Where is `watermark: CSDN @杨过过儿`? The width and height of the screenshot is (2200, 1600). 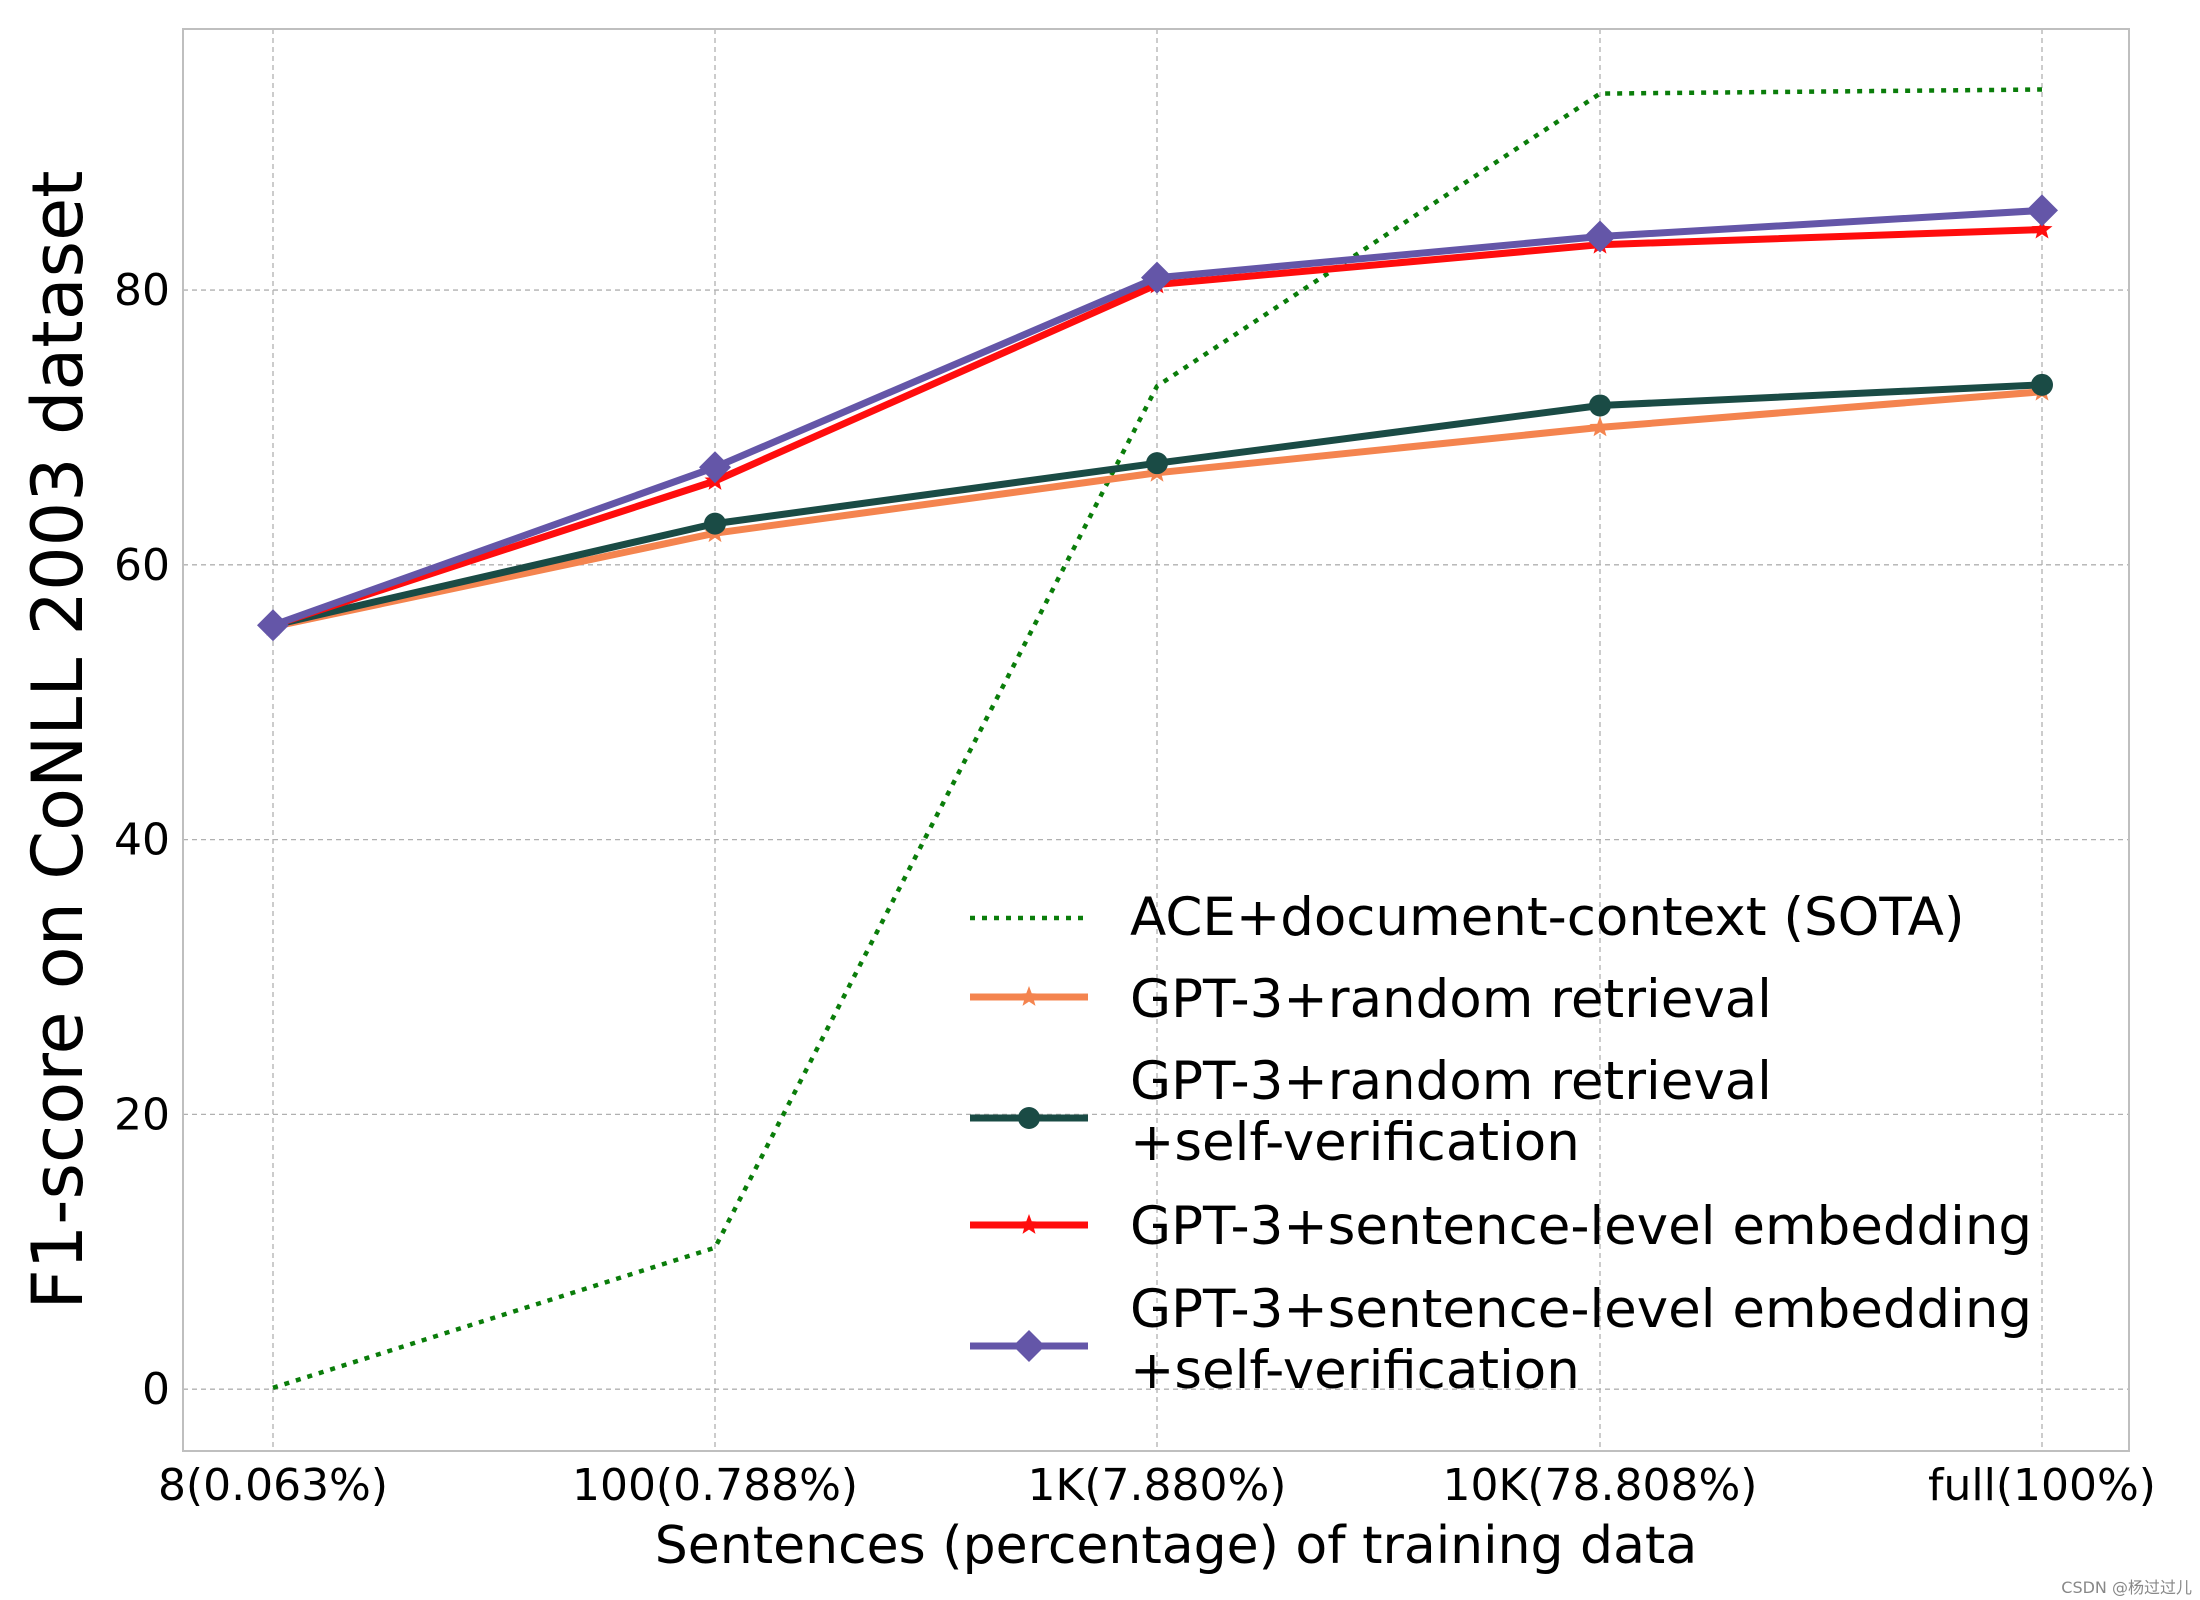 watermark: CSDN @杨过过儿 is located at coordinates (2126, 1587).